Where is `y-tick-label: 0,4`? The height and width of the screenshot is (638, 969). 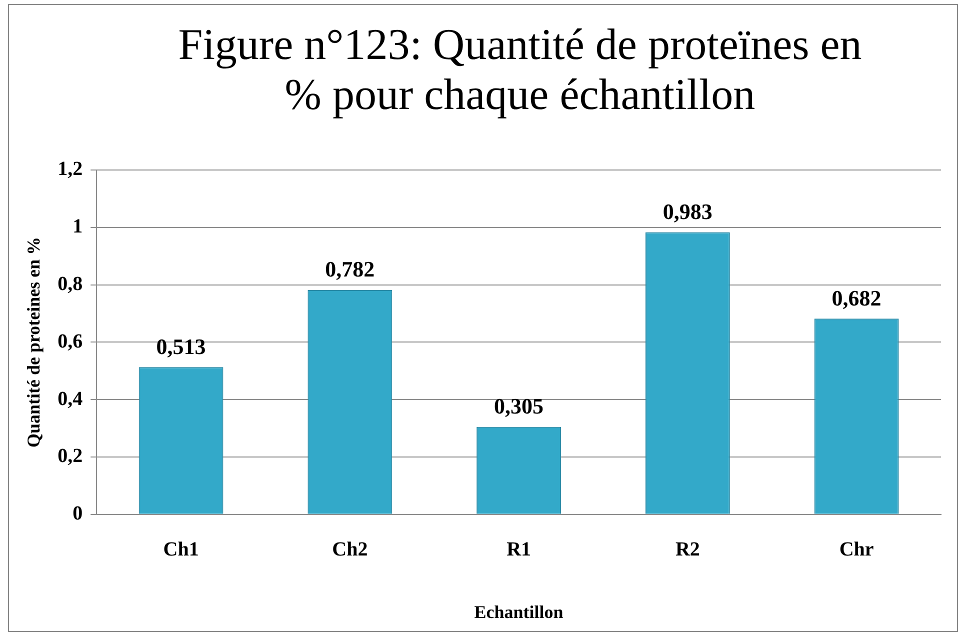 y-tick-label: 0,4 is located at coordinates (70, 399).